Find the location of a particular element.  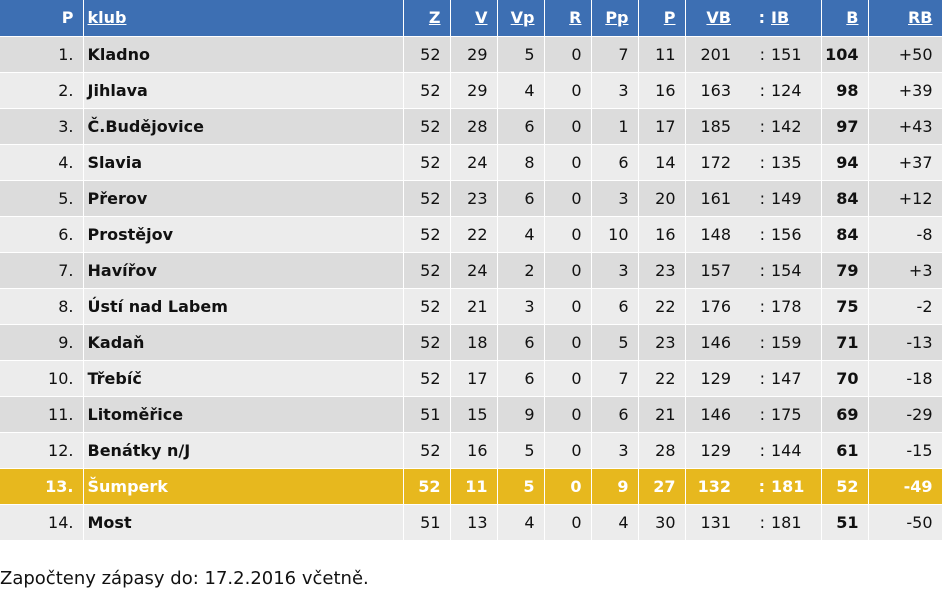

cell-club: Litoměřice is located at coordinates (243, 414).